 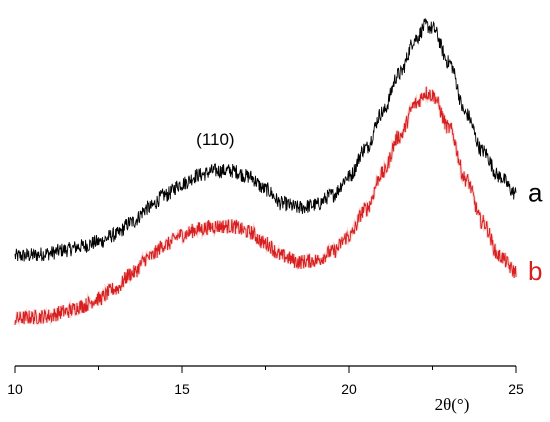 What do you see at coordinates (182, 389) in the screenshot?
I see `x-tick-label: 15` at bounding box center [182, 389].